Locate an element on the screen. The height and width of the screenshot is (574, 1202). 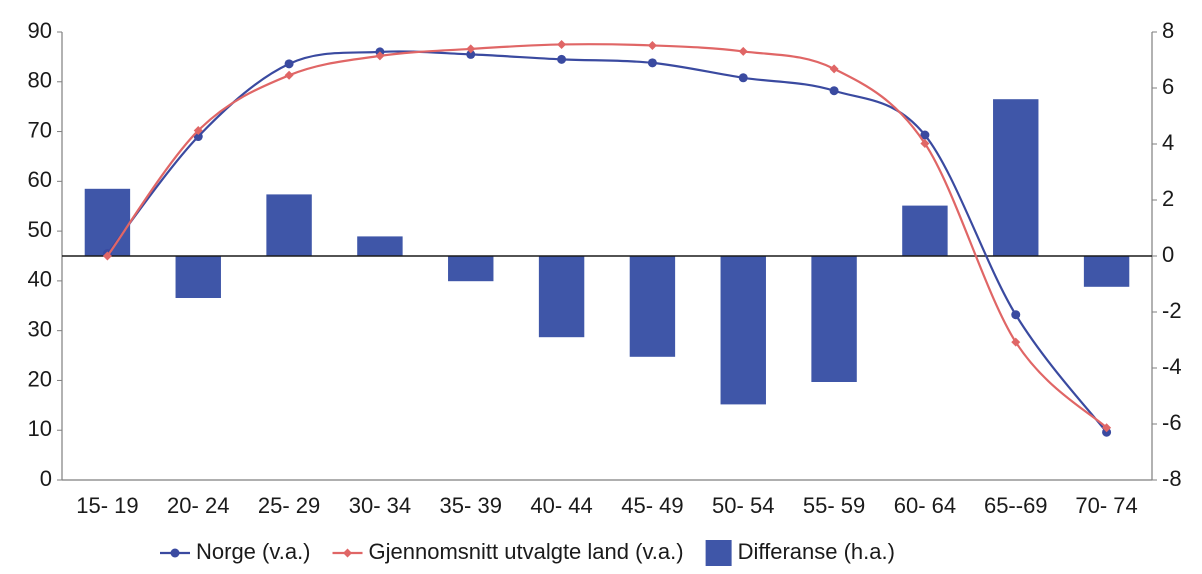
x-tick-label: 35- 39 is located at coordinates (471, 505).